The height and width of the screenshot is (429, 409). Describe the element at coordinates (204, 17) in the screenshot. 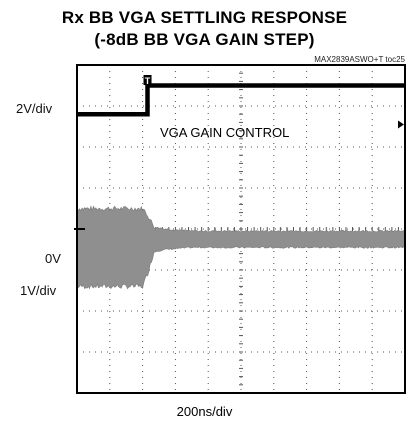

I see `chart-title: Rx BB VGA SETTLING RESPONSE` at that location.